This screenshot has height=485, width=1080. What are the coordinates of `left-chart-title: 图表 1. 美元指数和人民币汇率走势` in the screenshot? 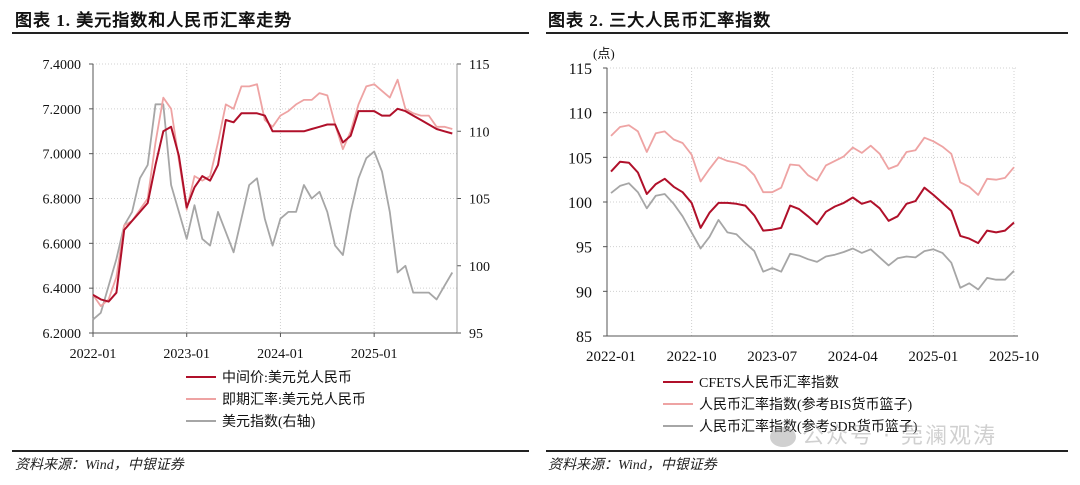 It's located at (154, 20).